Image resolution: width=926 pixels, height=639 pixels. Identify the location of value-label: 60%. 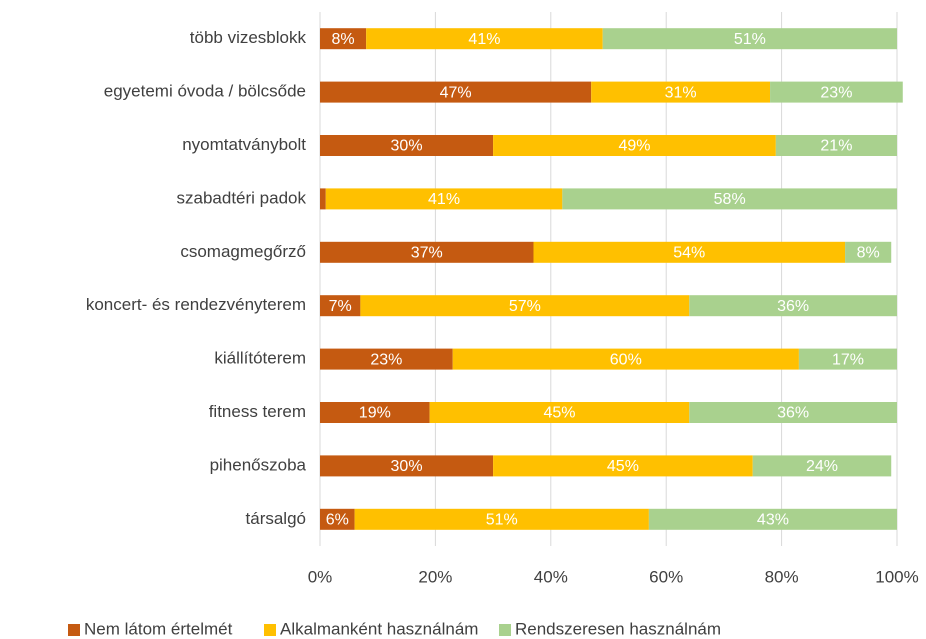
(626, 359).